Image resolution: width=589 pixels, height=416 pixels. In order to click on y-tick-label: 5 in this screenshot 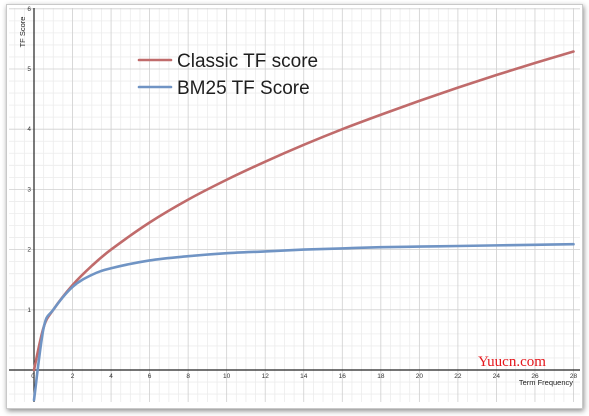, I will do `click(29, 69)`.